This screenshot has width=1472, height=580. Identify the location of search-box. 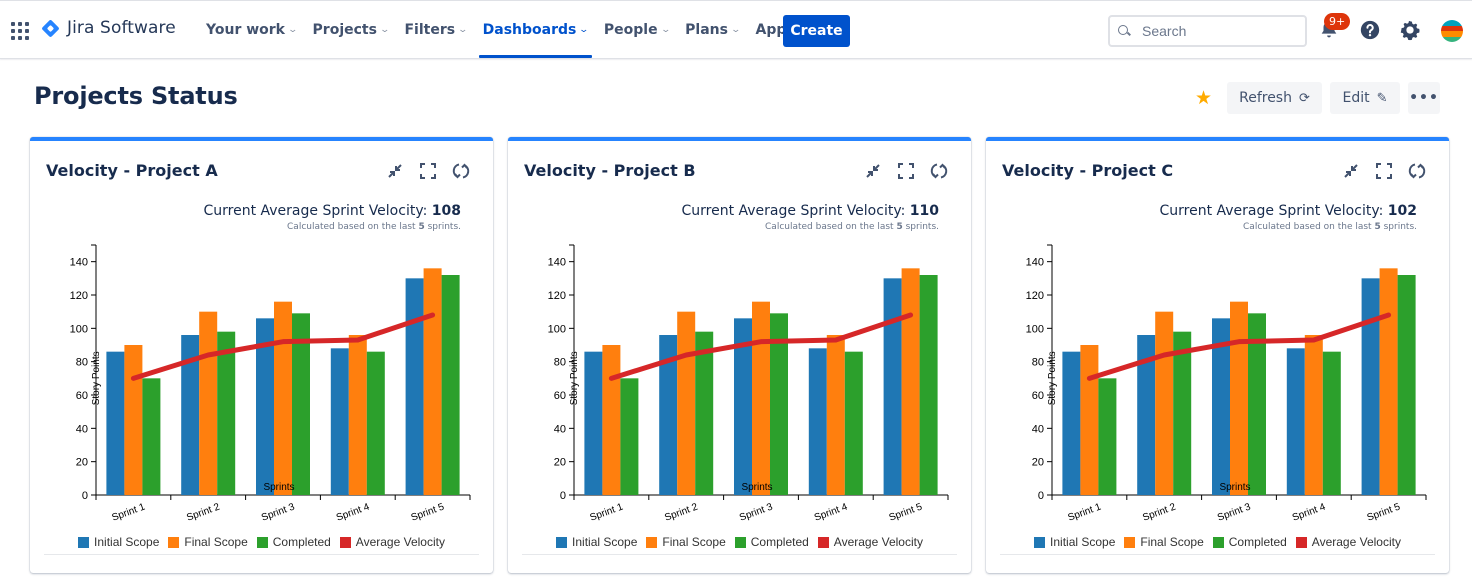
(1207, 31).